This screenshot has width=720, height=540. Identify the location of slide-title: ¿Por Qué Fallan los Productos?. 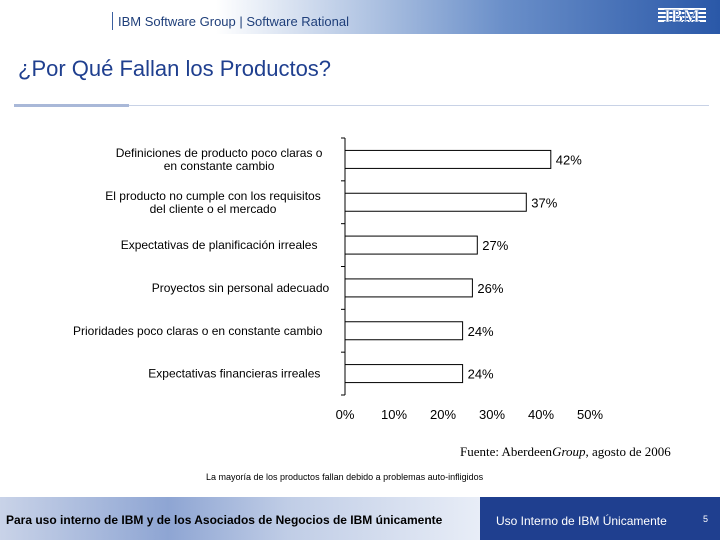
(175, 68).